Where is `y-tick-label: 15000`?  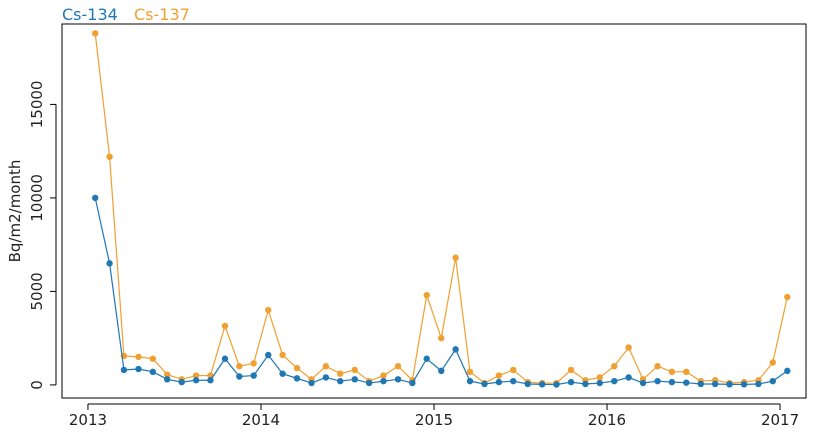 y-tick-label: 15000 is located at coordinates (37, 105).